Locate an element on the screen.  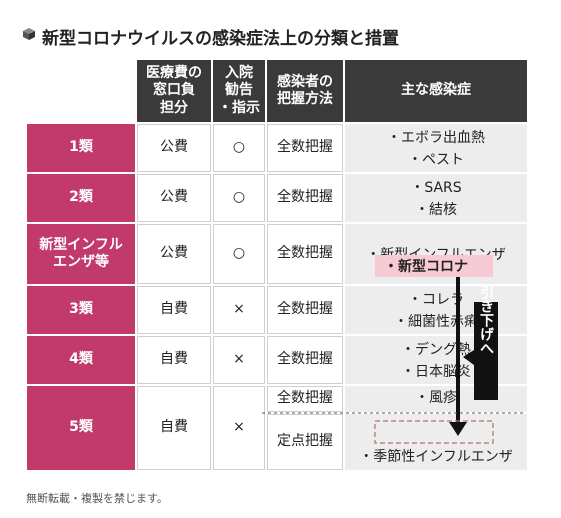
header-row: 医療費の 窓口負 担分 入院 勧告 ・指示 感染者の 把握方法 主な感染症 is located at coordinates (277, 91).